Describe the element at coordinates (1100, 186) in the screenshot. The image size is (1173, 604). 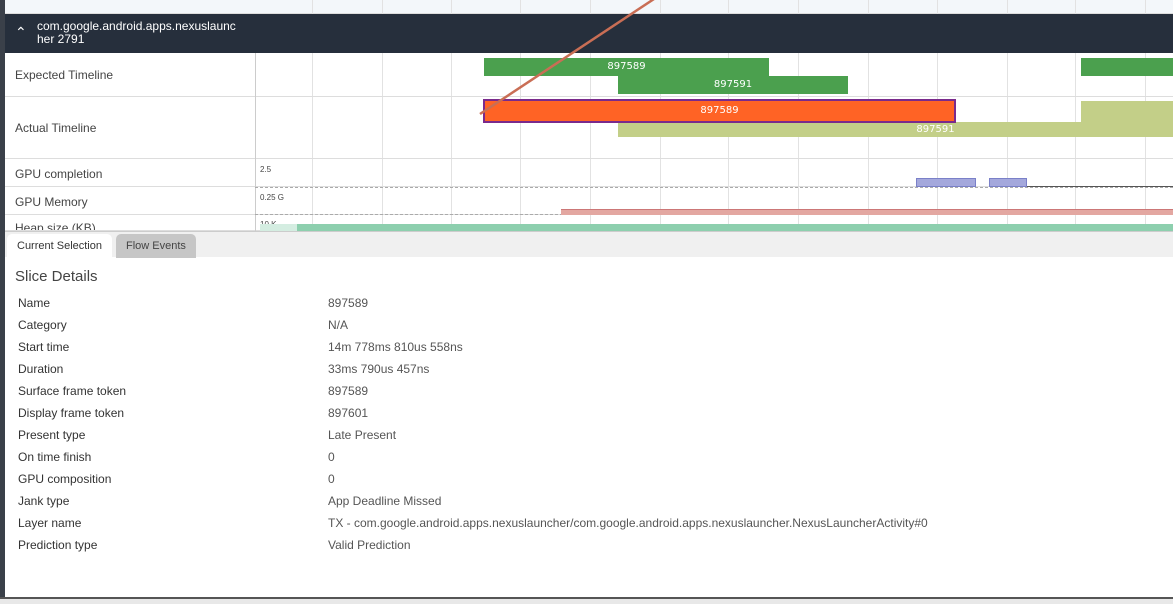
I see `gpu-completion-line` at that location.